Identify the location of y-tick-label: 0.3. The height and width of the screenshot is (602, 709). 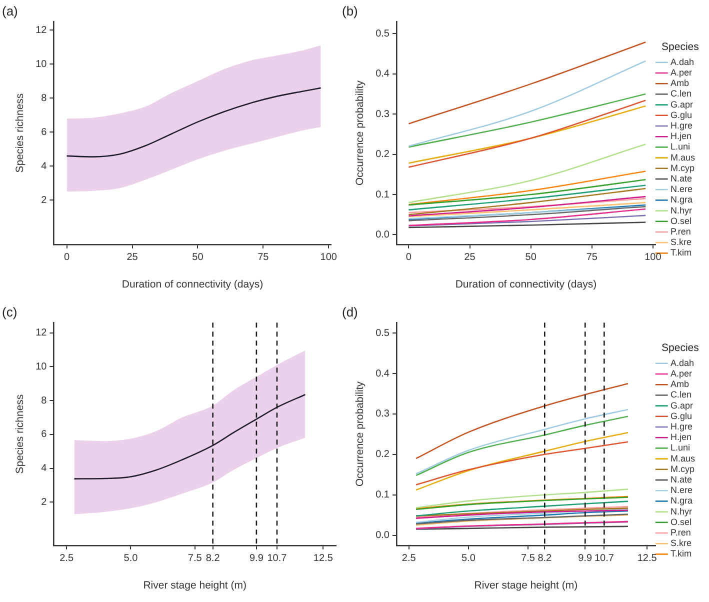
(383, 414).